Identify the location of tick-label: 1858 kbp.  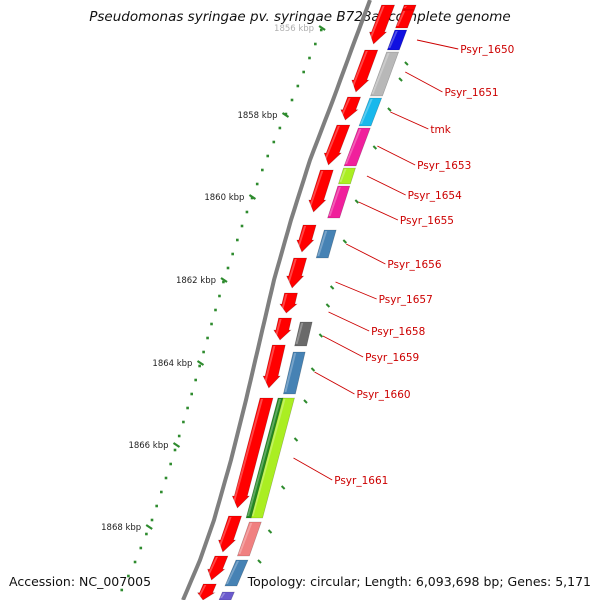
(257, 116).